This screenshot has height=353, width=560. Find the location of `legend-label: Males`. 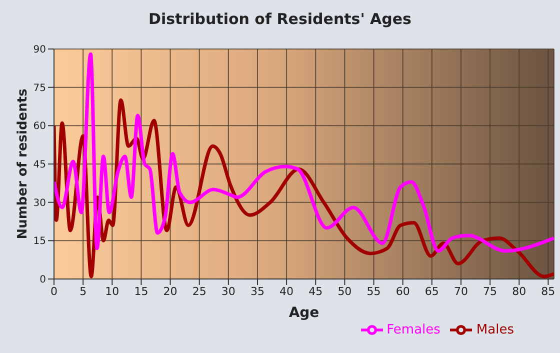

legend-label: Males is located at coordinates (495, 330).